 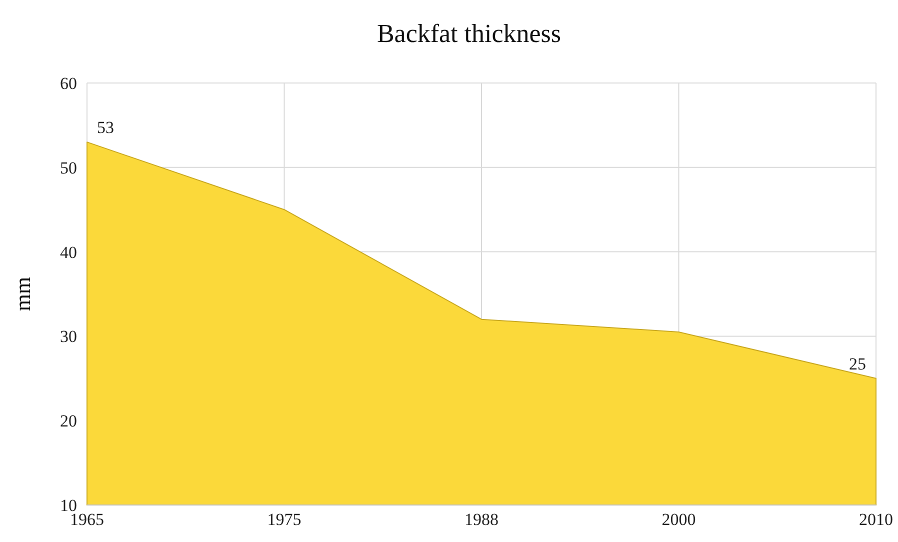 What do you see at coordinates (679, 519) in the screenshot?
I see `x-tick-label: 2000` at bounding box center [679, 519].